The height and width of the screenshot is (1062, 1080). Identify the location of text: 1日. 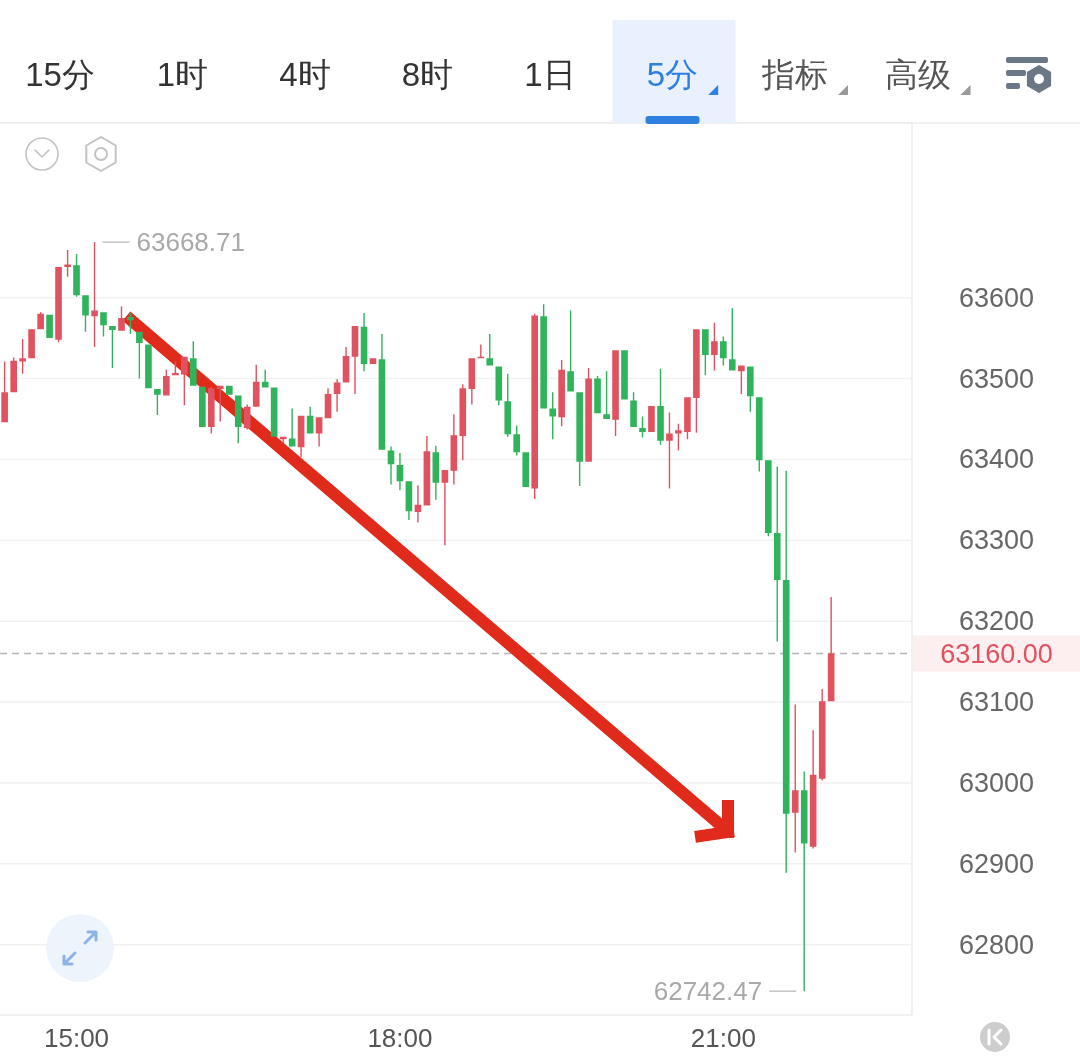
(550, 74).